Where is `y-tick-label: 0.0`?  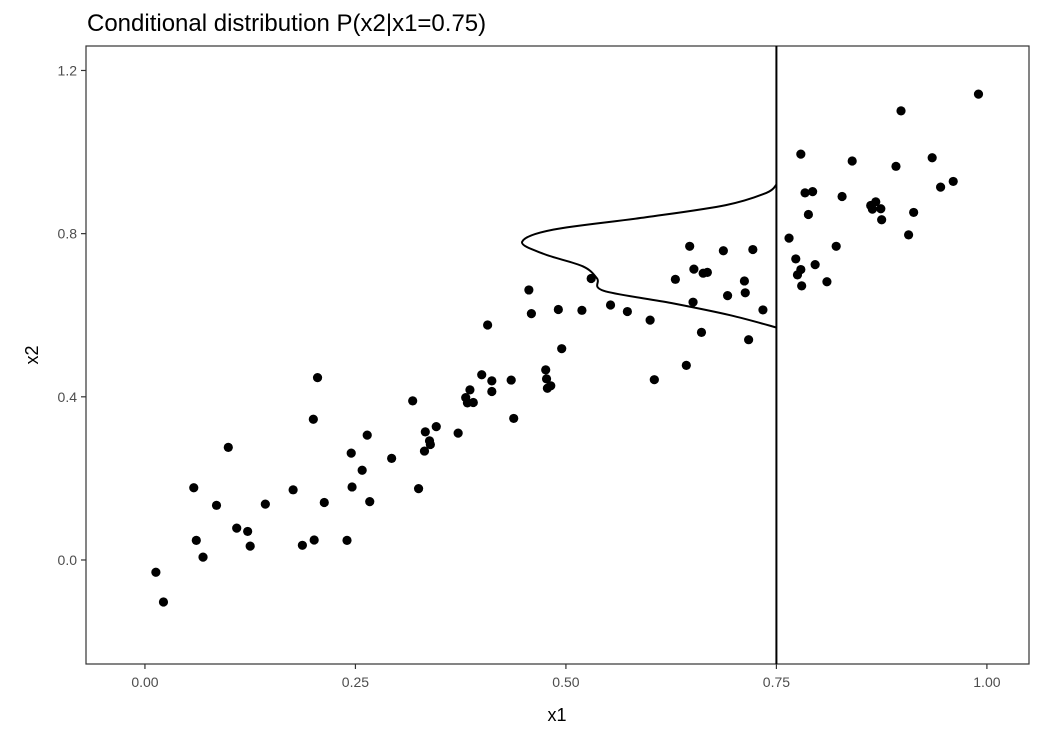 y-tick-label: 0.0 is located at coordinates (68, 560).